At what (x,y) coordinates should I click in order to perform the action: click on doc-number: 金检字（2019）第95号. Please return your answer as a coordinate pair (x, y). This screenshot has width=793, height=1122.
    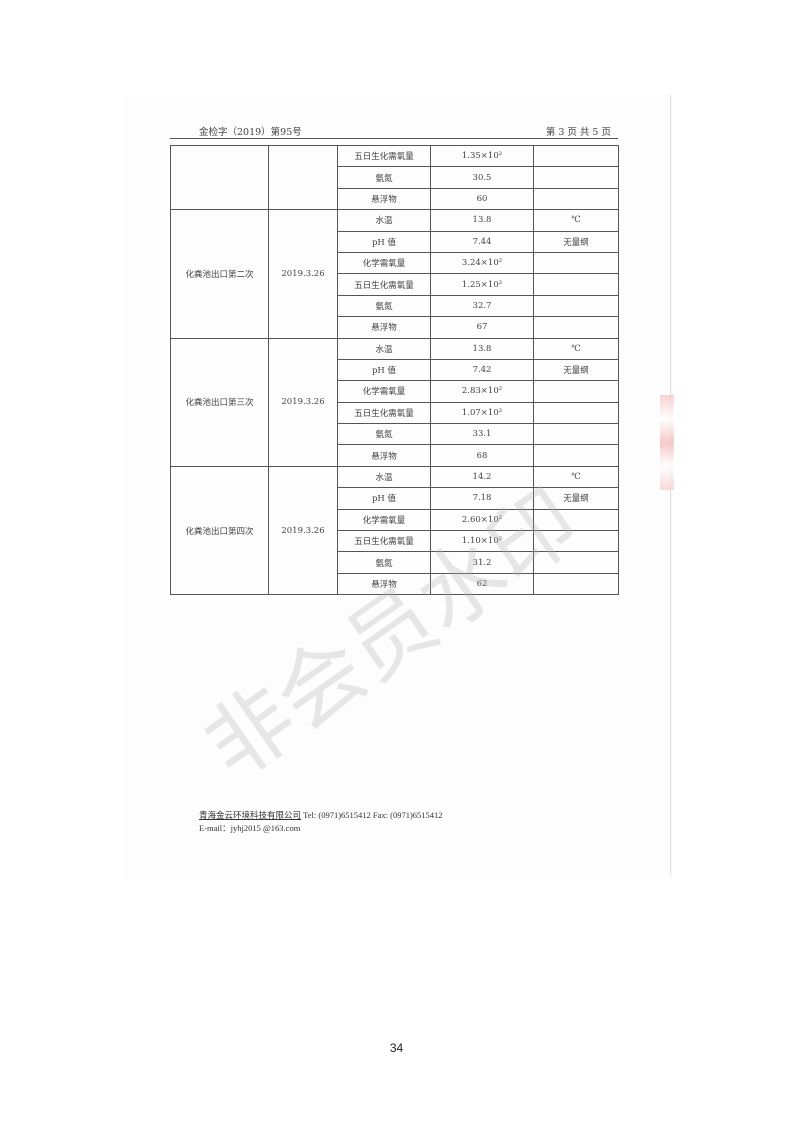
    Looking at the image, I should click on (250, 132).